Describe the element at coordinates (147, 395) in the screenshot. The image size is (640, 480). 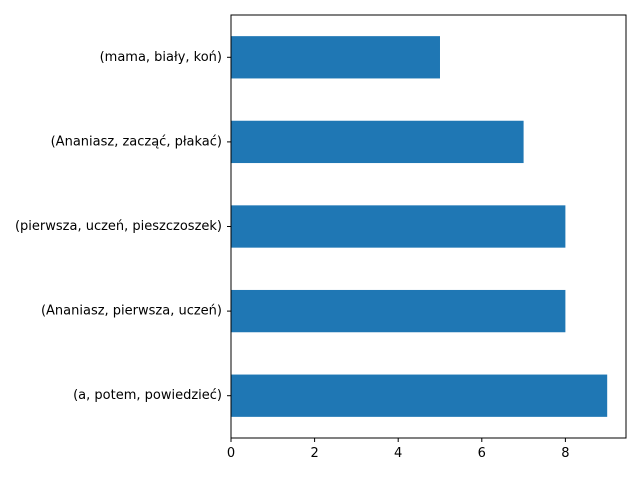
I see `y-tick-label: (a, potem, powiedzieć)` at that location.